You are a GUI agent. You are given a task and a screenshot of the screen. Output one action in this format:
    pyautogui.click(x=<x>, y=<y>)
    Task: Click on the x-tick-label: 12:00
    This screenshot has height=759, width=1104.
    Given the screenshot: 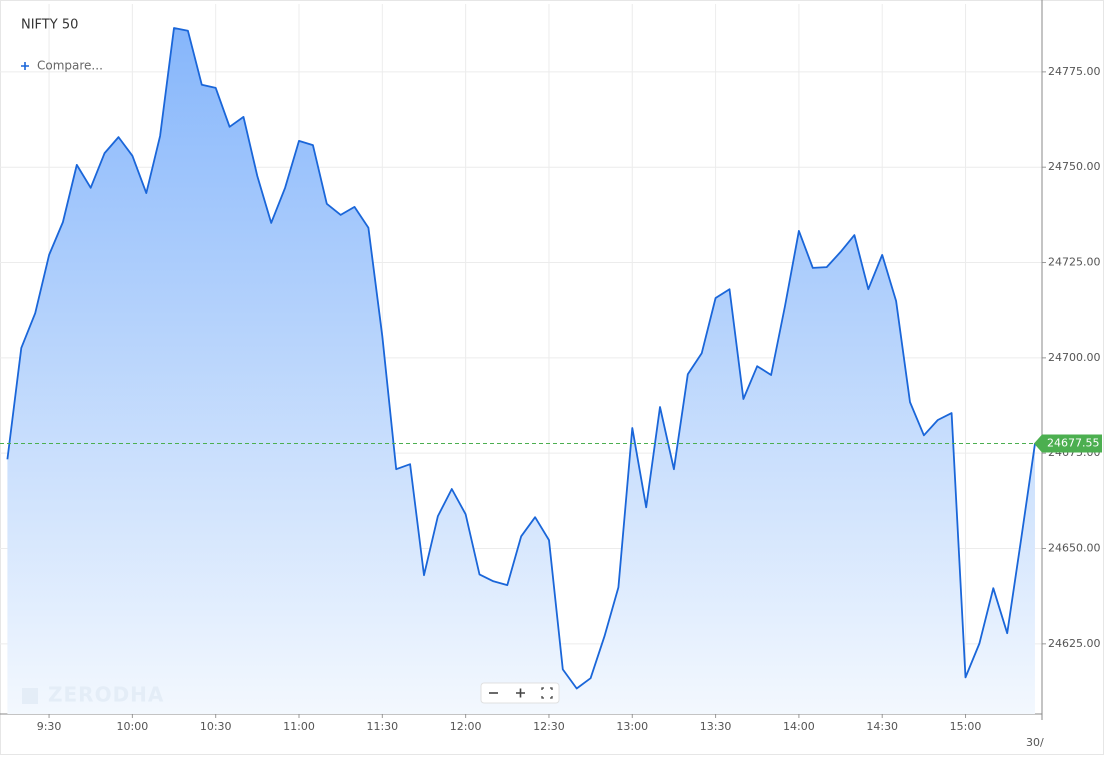 What is the action you would take?
    pyautogui.click(x=466, y=726)
    